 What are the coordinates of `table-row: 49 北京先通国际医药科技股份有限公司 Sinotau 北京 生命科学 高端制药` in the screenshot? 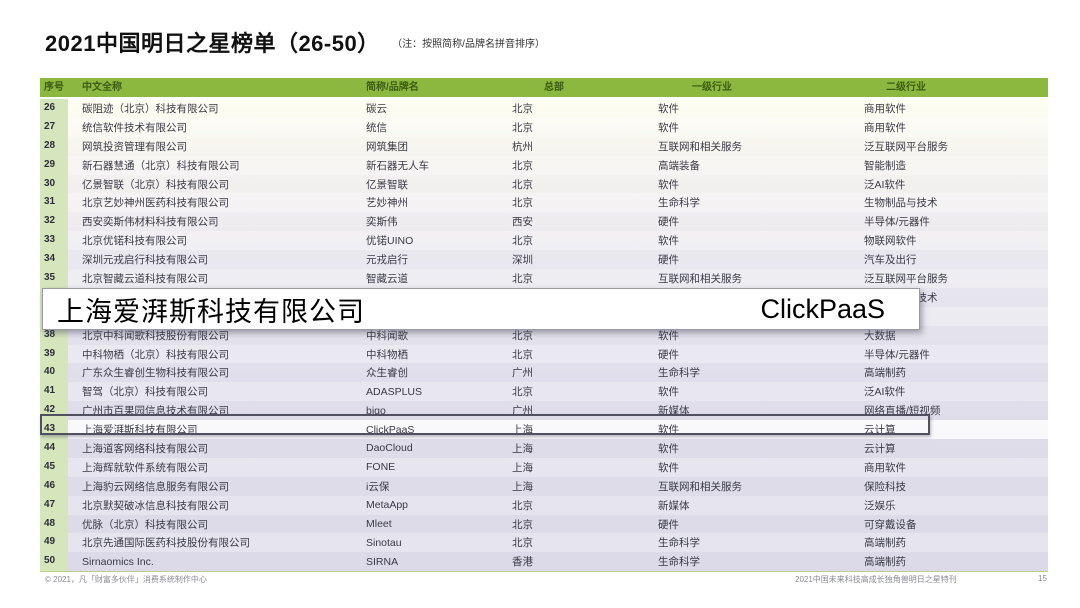 It's located at (544, 543).